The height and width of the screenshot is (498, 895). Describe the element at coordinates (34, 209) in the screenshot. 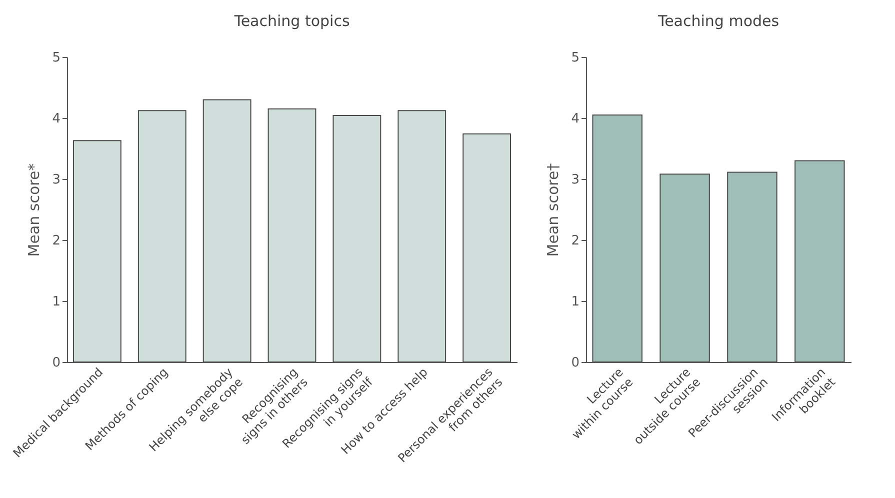

I see `y-axis-title: Mean score*` at that location.